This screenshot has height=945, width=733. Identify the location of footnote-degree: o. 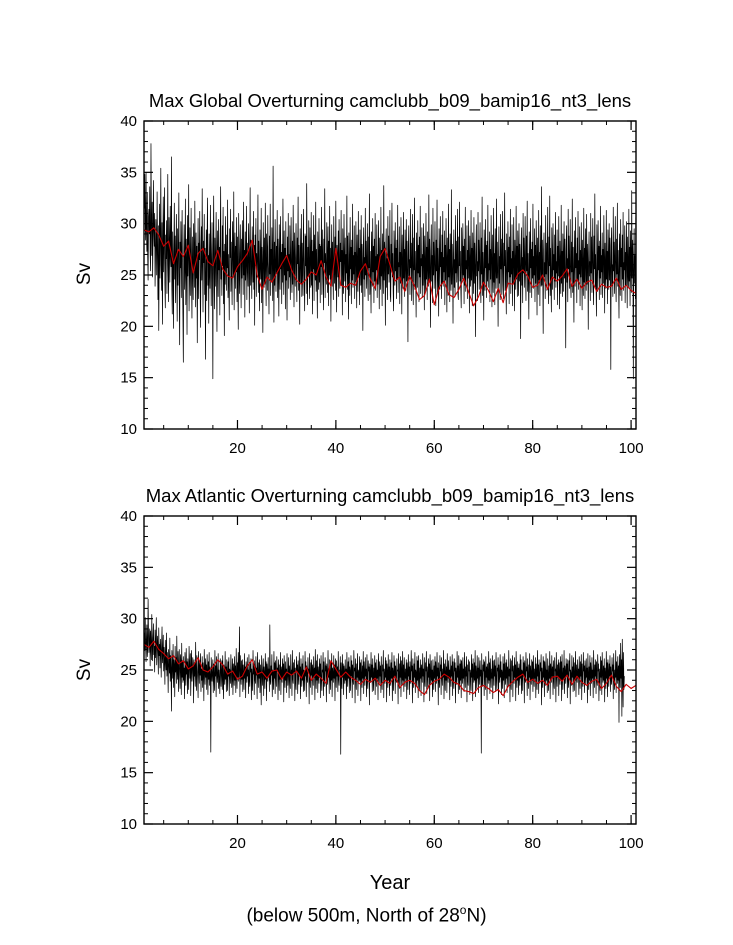
(463, 910).